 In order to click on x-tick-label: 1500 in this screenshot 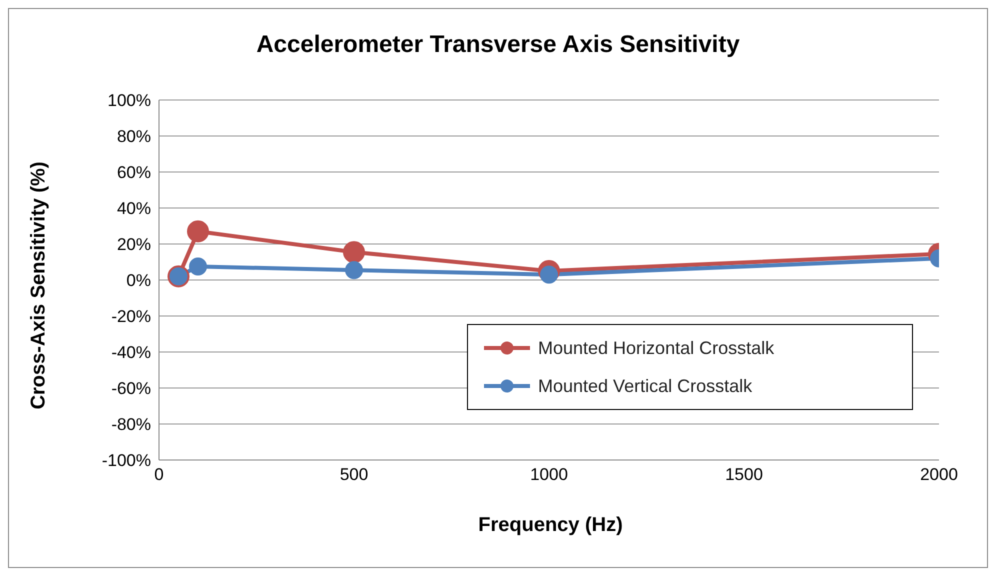, I will do `click(744, 474)`.